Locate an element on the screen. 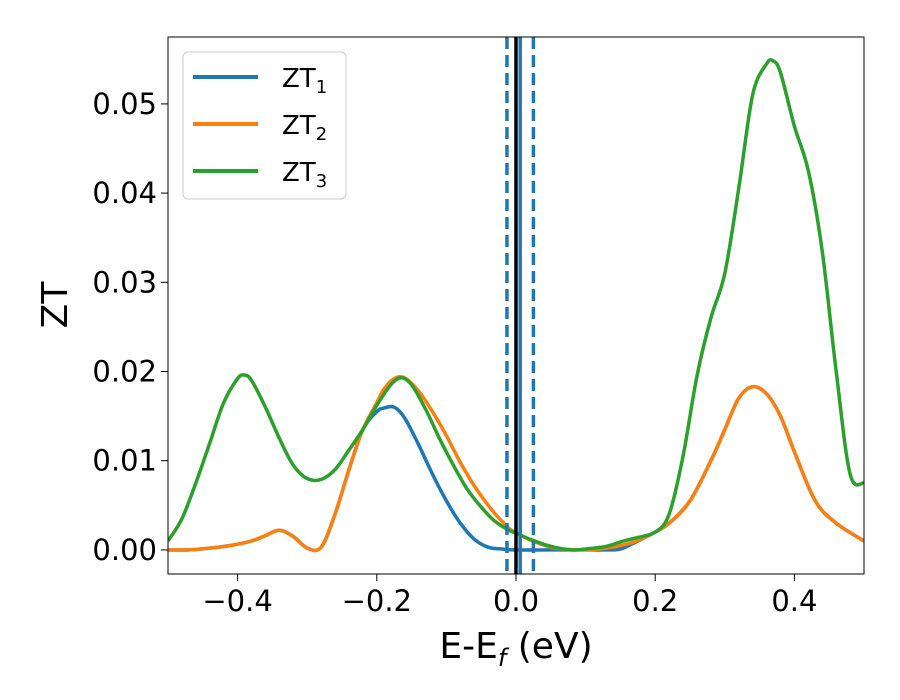 This screenshot has width=900, height=700. y-tick-label: 0.05 is located at coordinates (124, 104).